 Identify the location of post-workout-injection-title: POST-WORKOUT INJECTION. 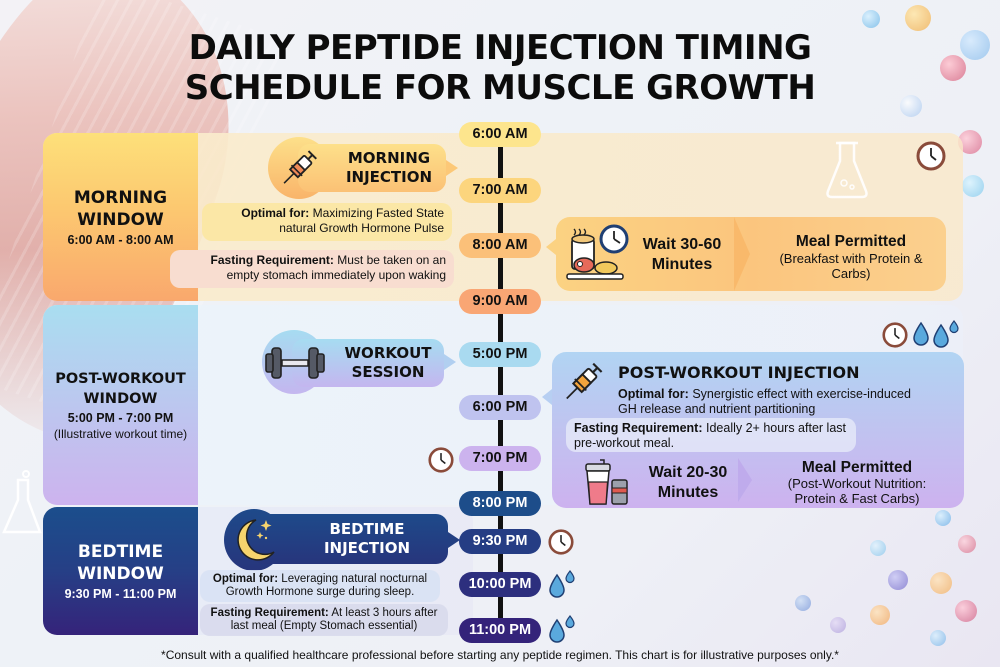
(739, 372).